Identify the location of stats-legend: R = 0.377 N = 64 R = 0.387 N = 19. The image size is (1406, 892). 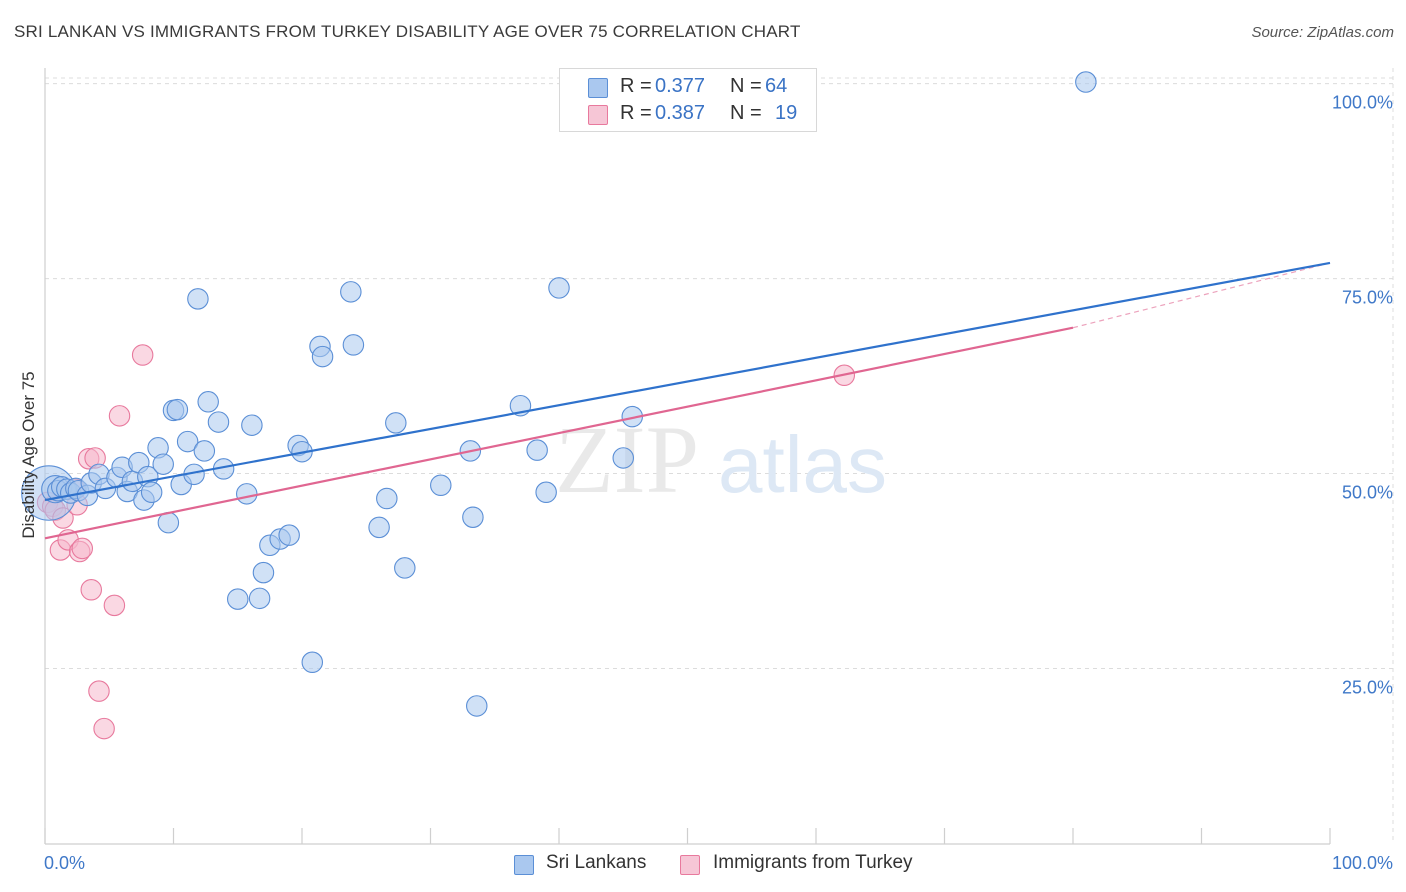
(688, 100).